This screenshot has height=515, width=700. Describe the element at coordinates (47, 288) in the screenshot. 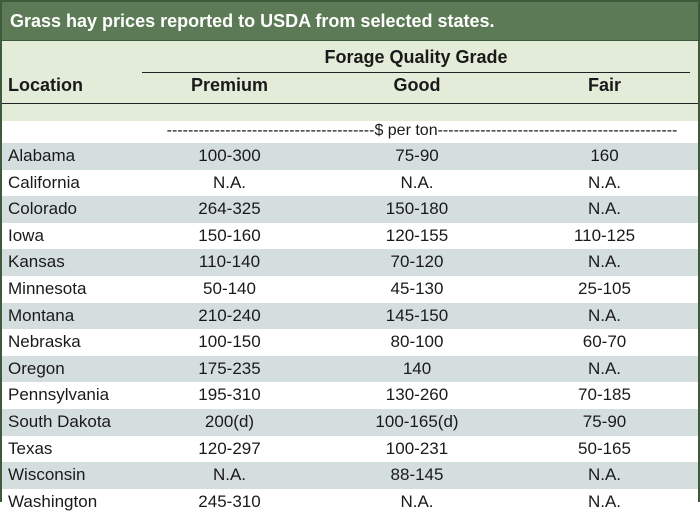

I see `location-cell: Minnesota` at that location.